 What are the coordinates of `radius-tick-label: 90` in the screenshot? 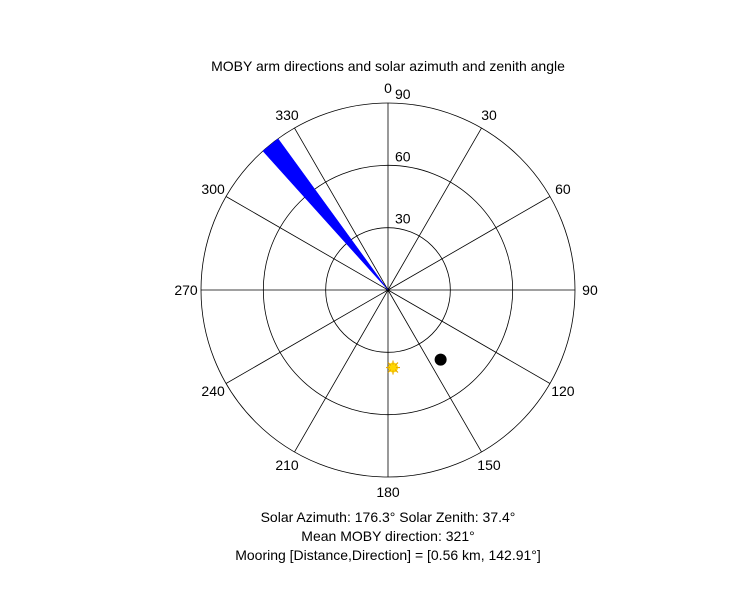 It's located at (403, 94).